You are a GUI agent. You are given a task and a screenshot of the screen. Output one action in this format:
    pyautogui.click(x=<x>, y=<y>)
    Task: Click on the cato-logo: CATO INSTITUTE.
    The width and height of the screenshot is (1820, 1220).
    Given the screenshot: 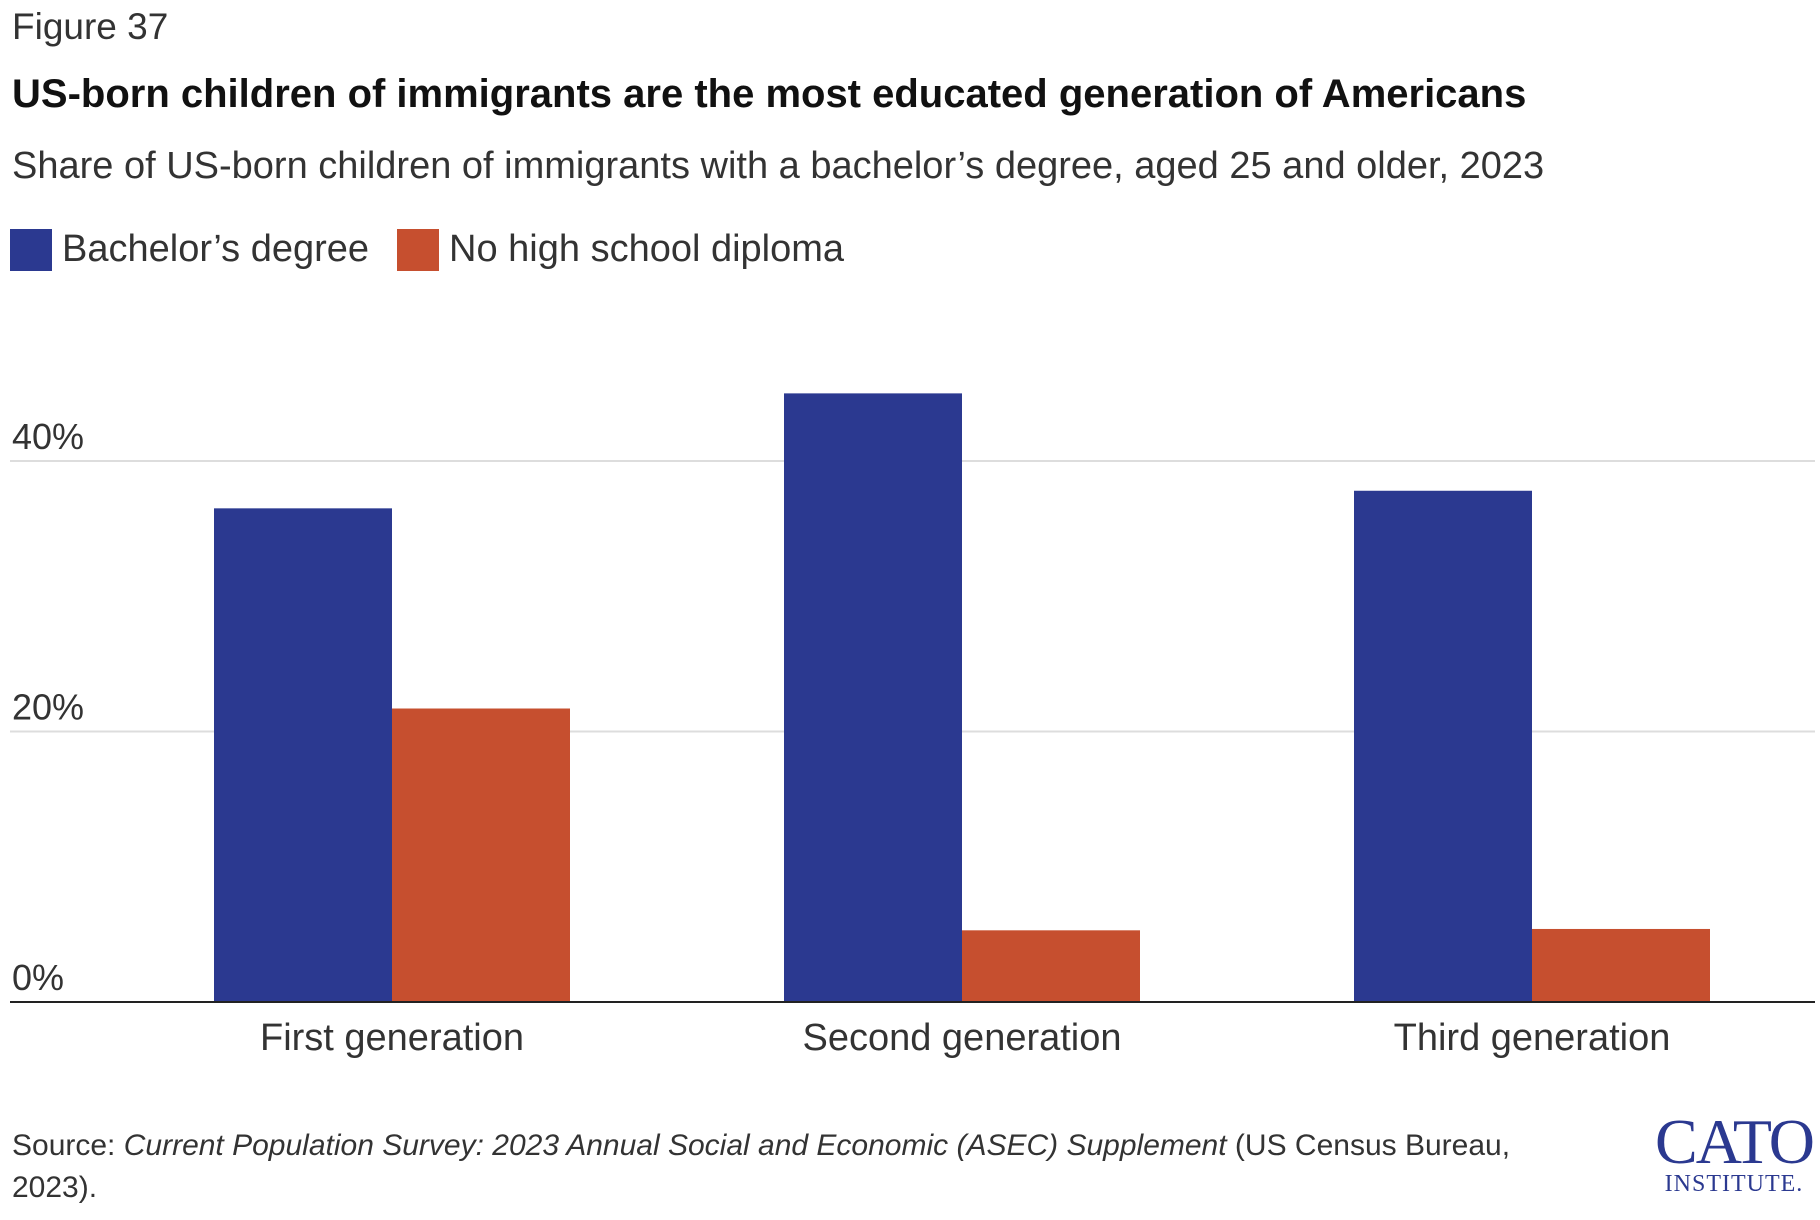 What is the action you would take?
    pyautogui.click(x=1734, y=1151)
    